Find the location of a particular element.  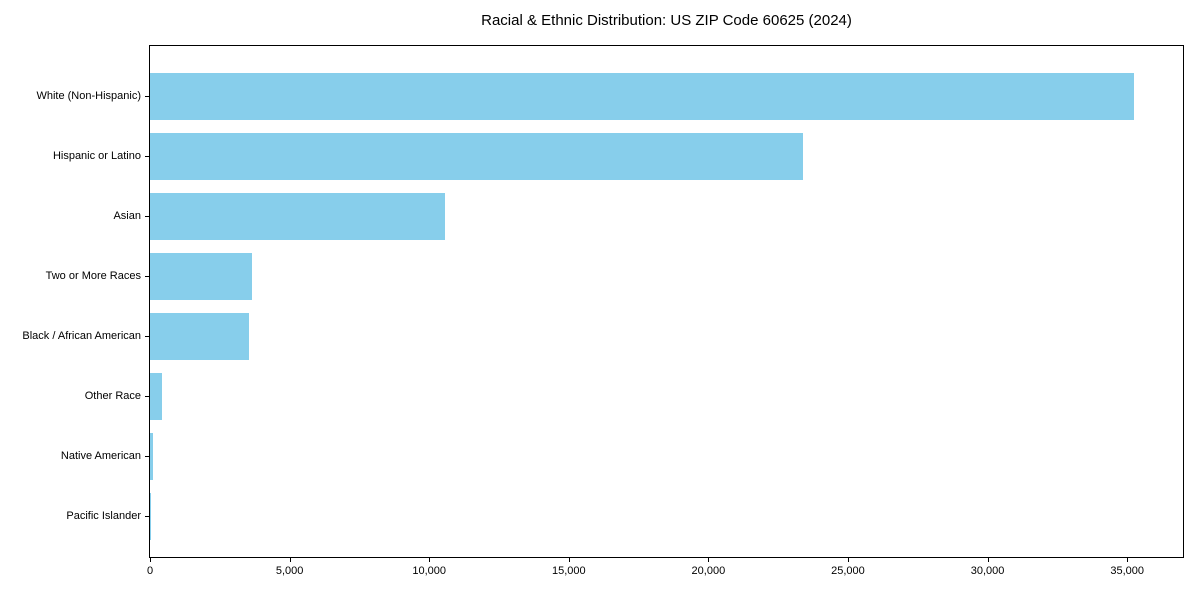

x-tick-label: 20,000 is located at coordinates (708, 571).